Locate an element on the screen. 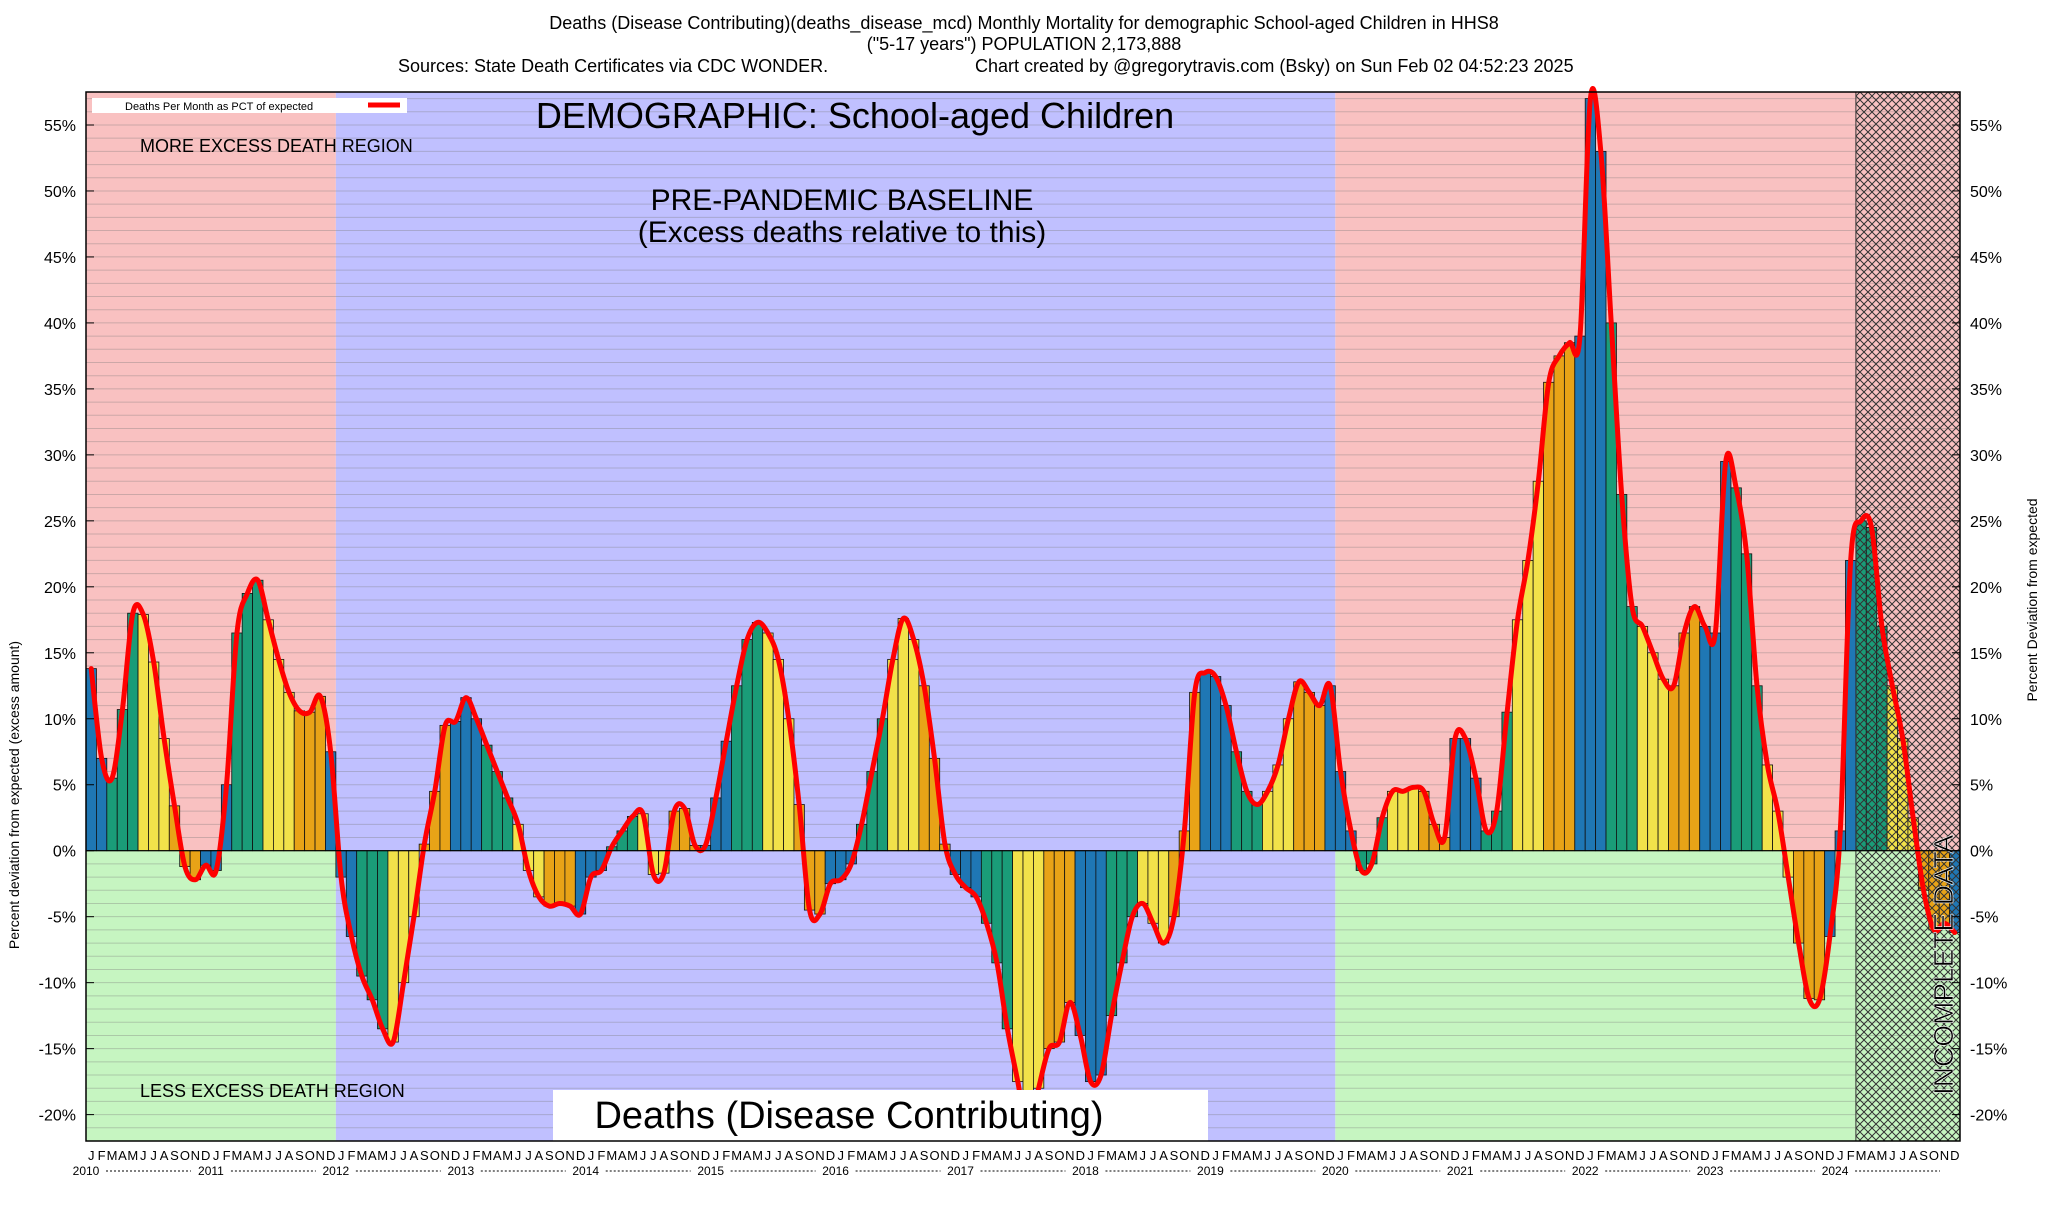  x-tick-year: 2024 is located at coordinates (1835, 1171).